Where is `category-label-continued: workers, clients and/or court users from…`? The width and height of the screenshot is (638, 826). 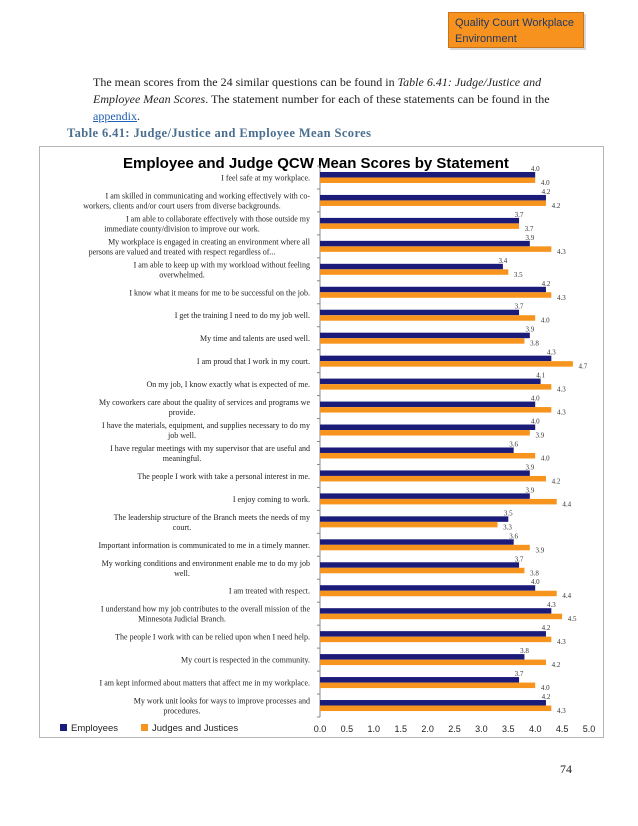 category-label-continued: workers, clients and/or court users from… is located at coordinates (182, 205).